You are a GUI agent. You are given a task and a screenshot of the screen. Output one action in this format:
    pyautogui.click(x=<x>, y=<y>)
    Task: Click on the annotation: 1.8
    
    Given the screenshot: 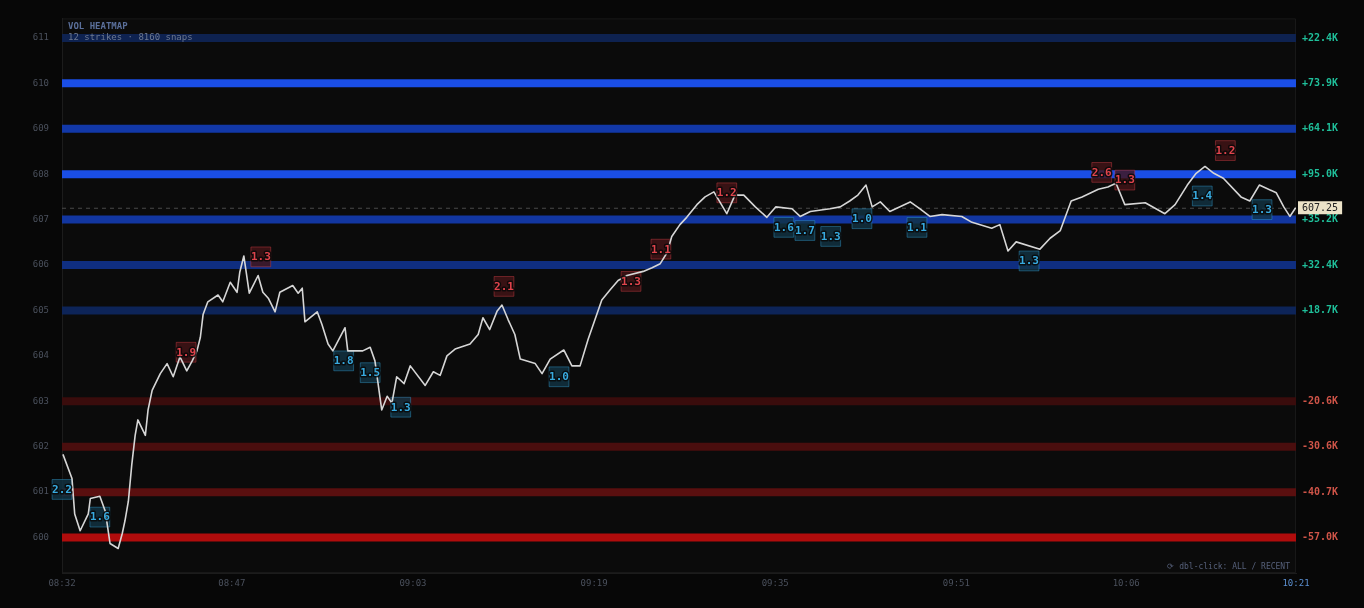 What is the action you would take?
    pyautogui.click(x=343, y=361)
    